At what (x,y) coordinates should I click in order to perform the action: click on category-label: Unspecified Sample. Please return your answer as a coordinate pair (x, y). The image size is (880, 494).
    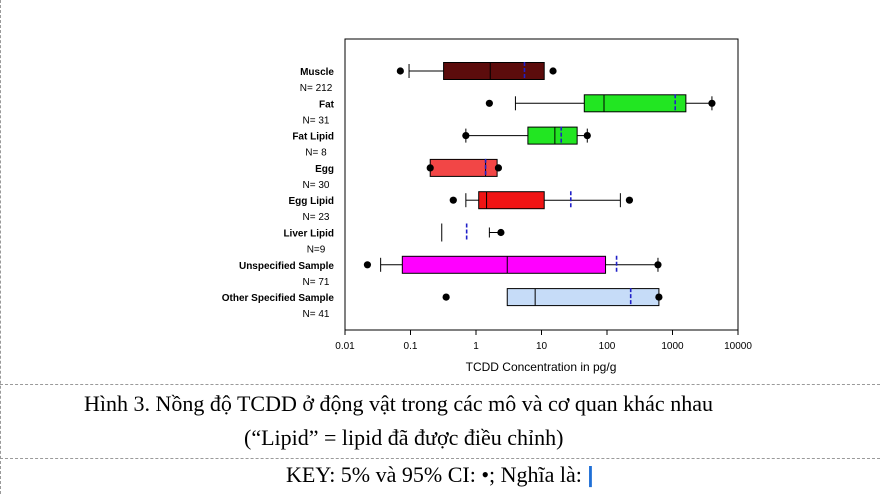
    Looking at the image, I should click on (286, 266).